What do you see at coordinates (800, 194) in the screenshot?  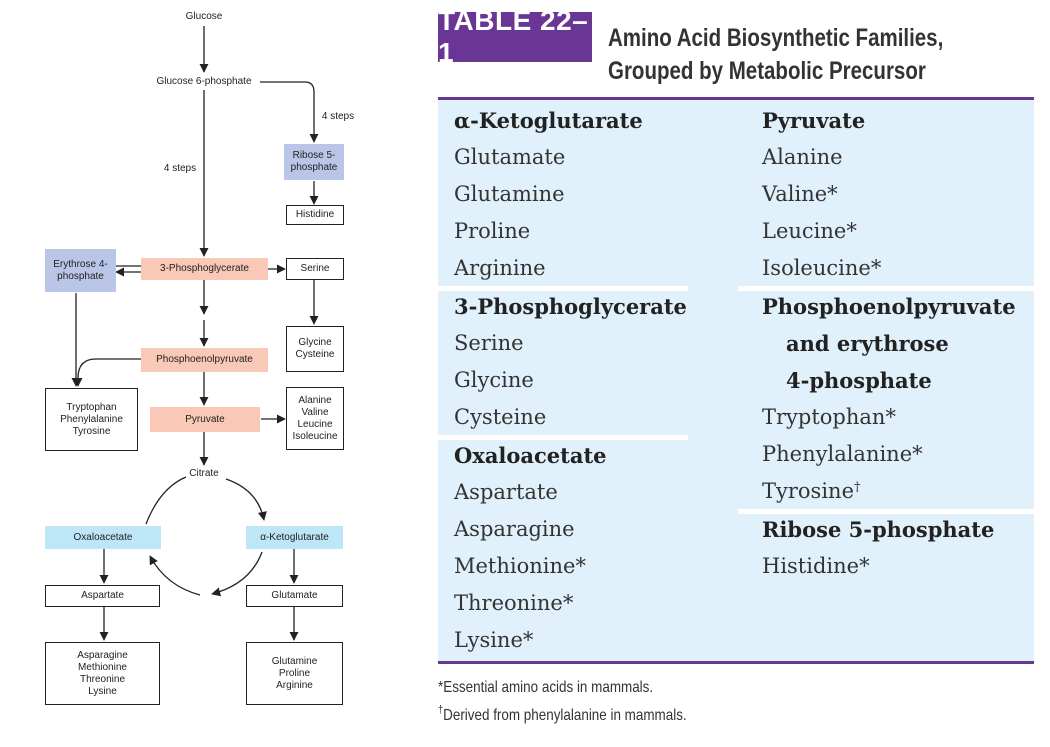 I see `table-cell: Valine*` at bounding box center [800, 194].